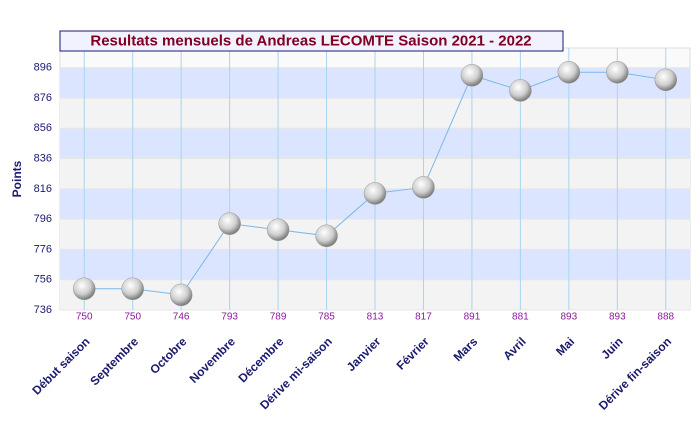 The image size is (700, 425). What do you see at coordinates (43, 68) in the screenshot?
I see `y-tick-label: 896` at bounding box center [43, 68].